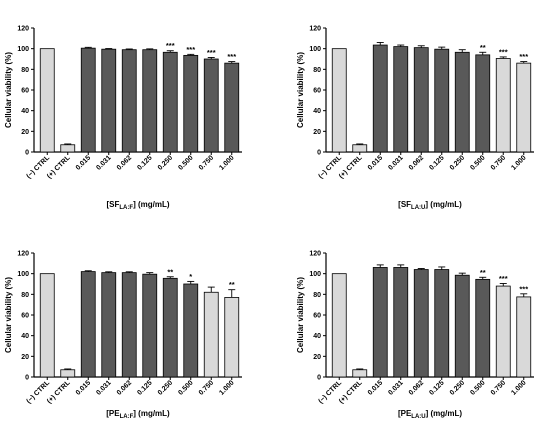 This screenshot has width=550, height=422. I want to click on category-label: 0.250, so click(457, 162).